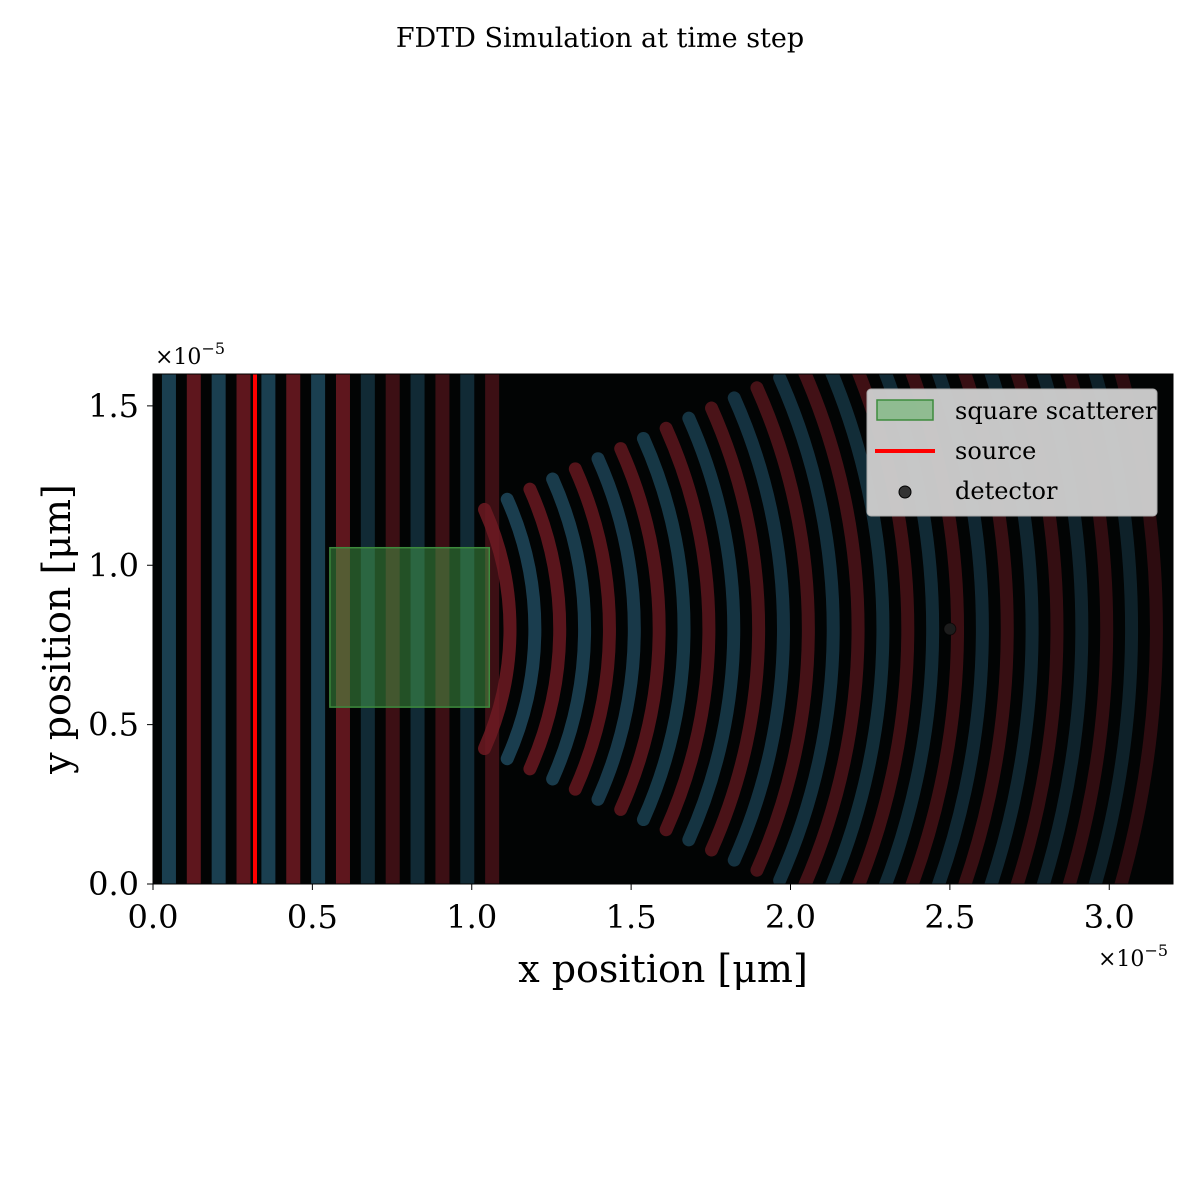  Describe the element at coordinates (950, 629) in the screenshot. I see `detector-marker` at that location.